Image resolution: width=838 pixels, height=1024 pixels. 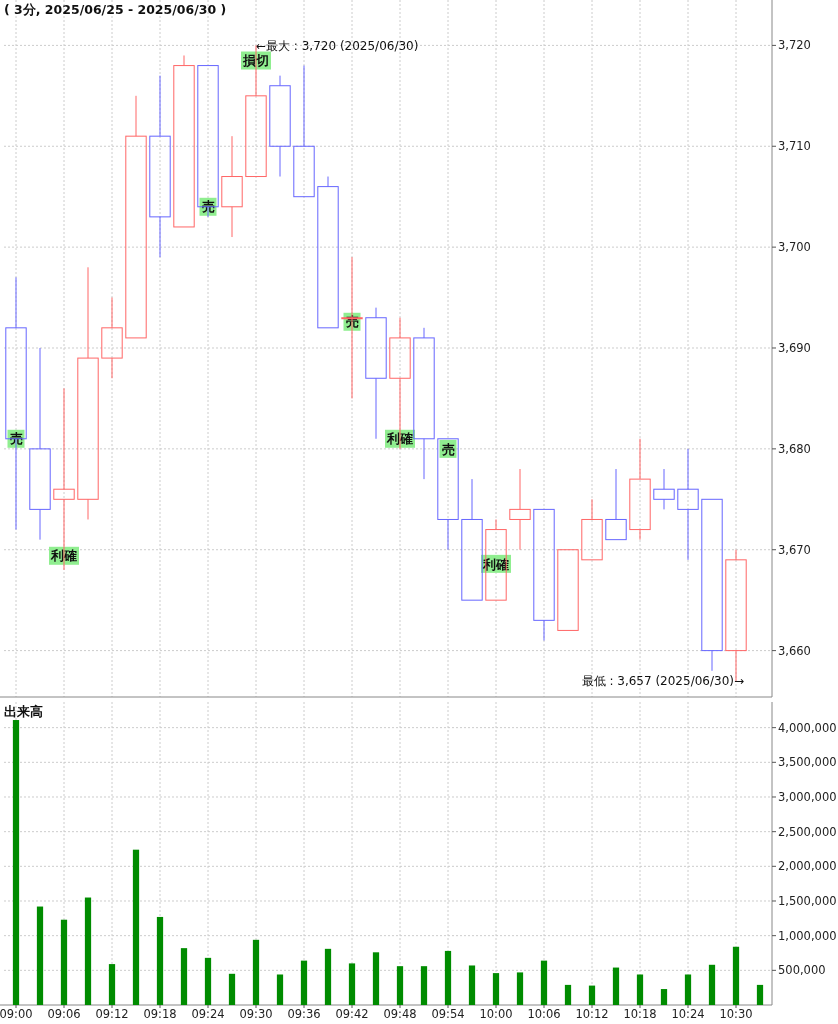 I want to click on x-tick-label: 09:42, so click(x=352, y=1014).